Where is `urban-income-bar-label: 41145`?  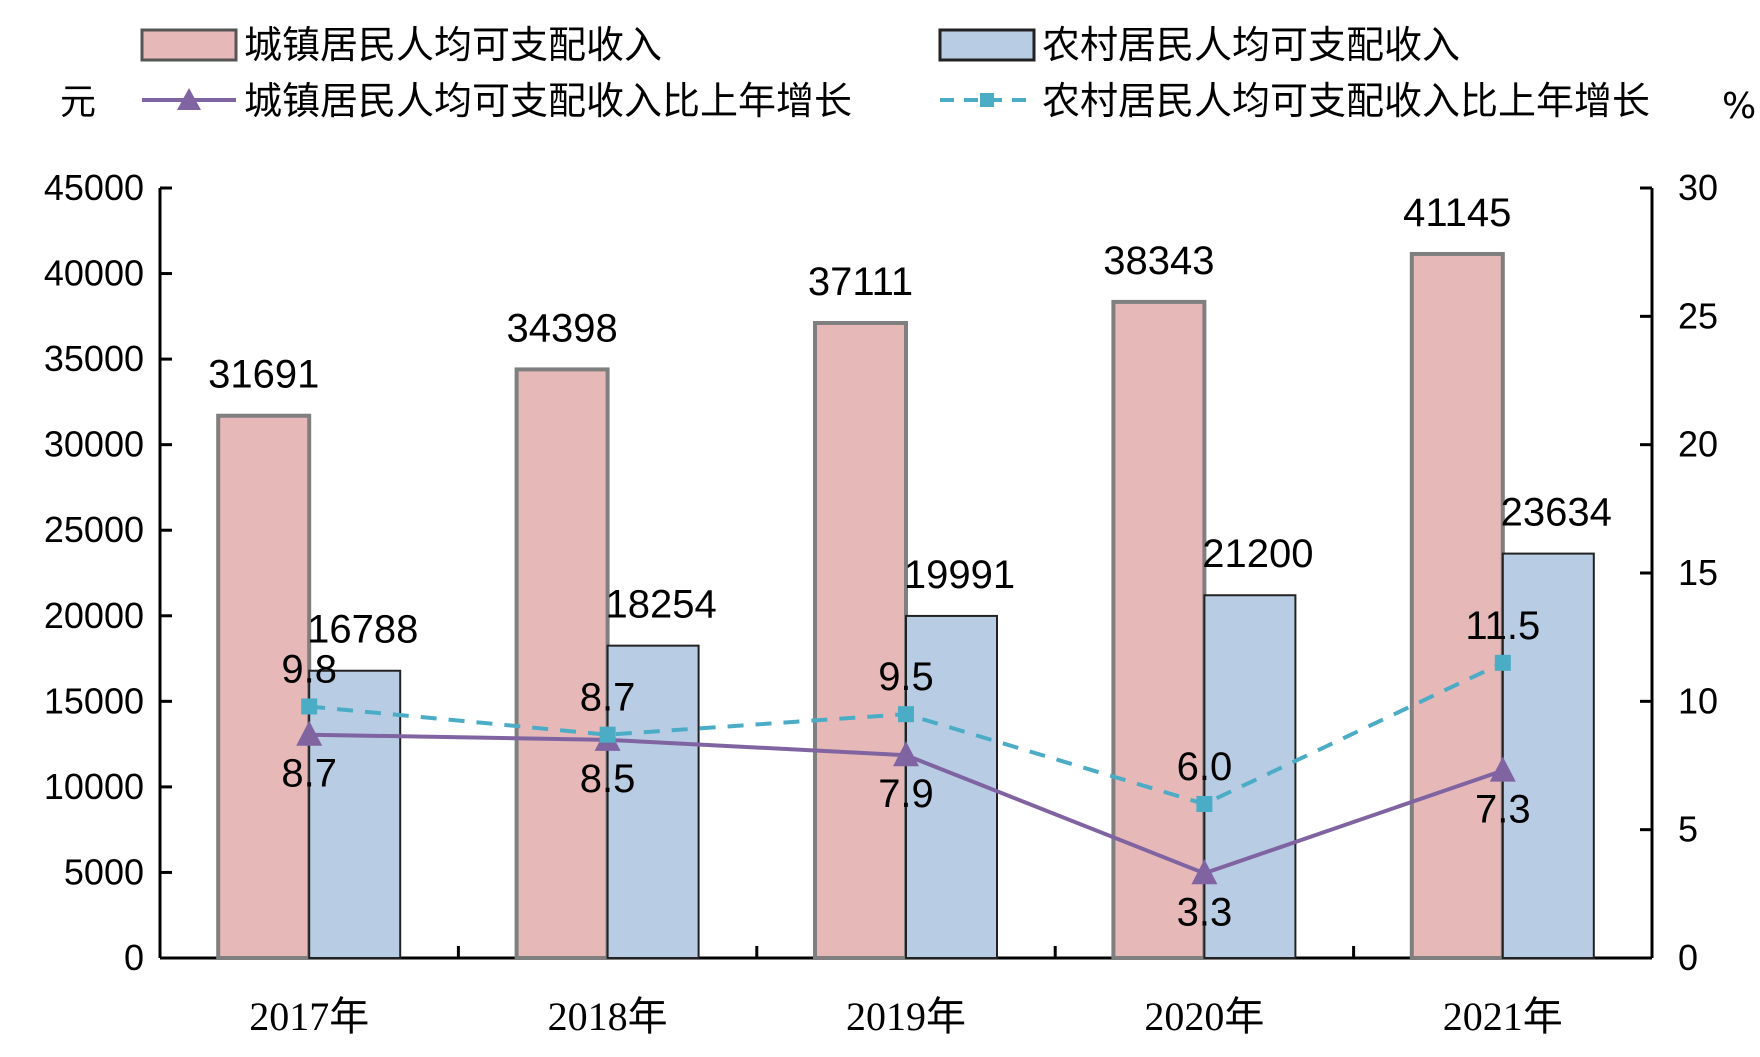 urban-income-bar-label: 41145 is located at coordinates (1457, 213).